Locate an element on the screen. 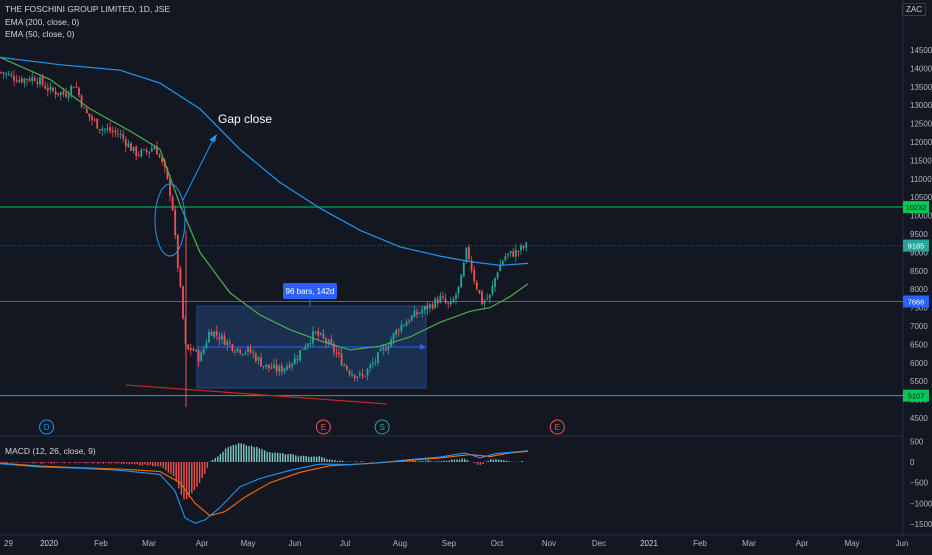 This screenshot has height=555, width=932. price-axis-tick: 14500 is located at coordinates (921, 50).